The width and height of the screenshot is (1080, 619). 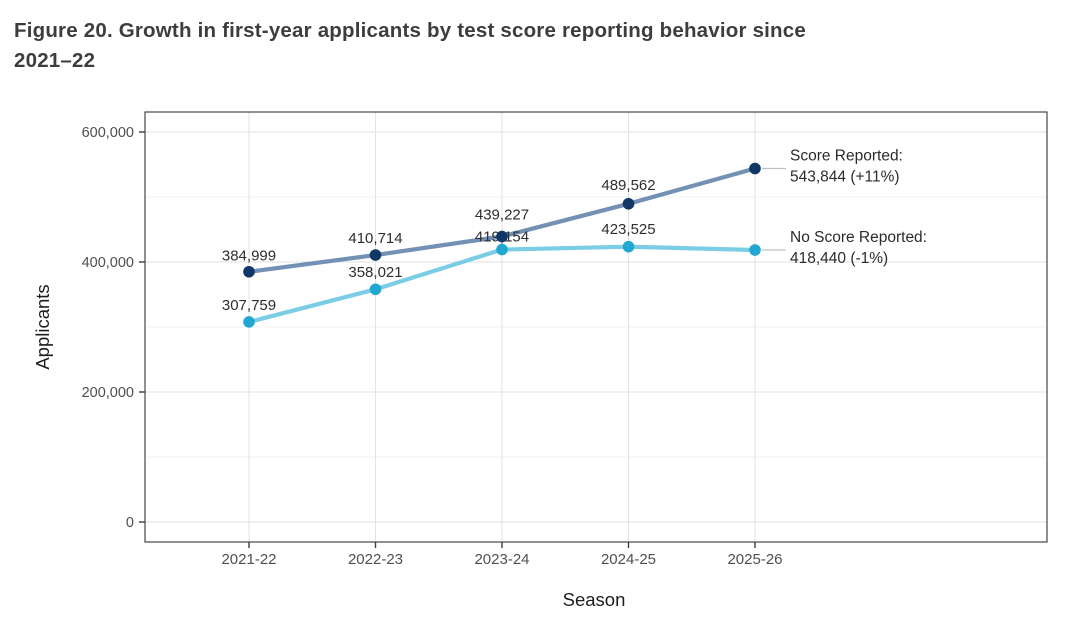 I want to click on y-tick-label: 200,000, so click(x=108, y=393).